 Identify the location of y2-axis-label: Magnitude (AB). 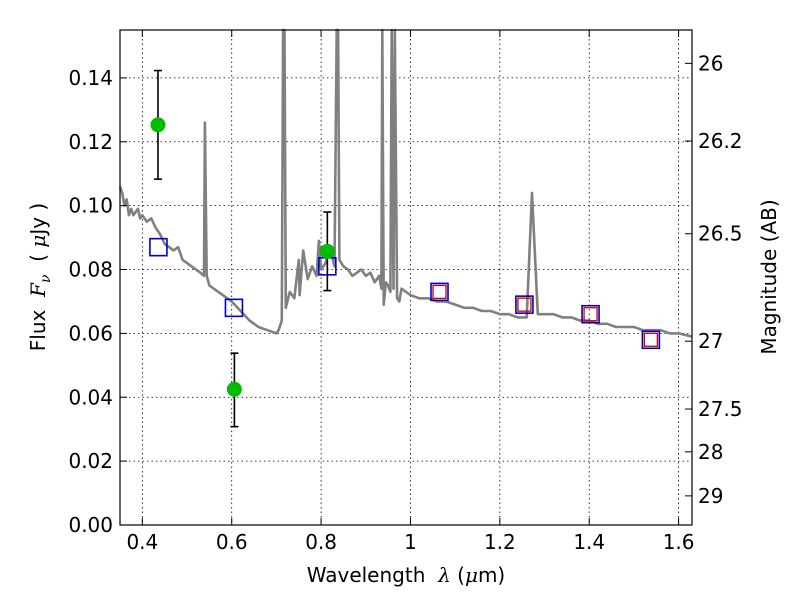
(769, 276).